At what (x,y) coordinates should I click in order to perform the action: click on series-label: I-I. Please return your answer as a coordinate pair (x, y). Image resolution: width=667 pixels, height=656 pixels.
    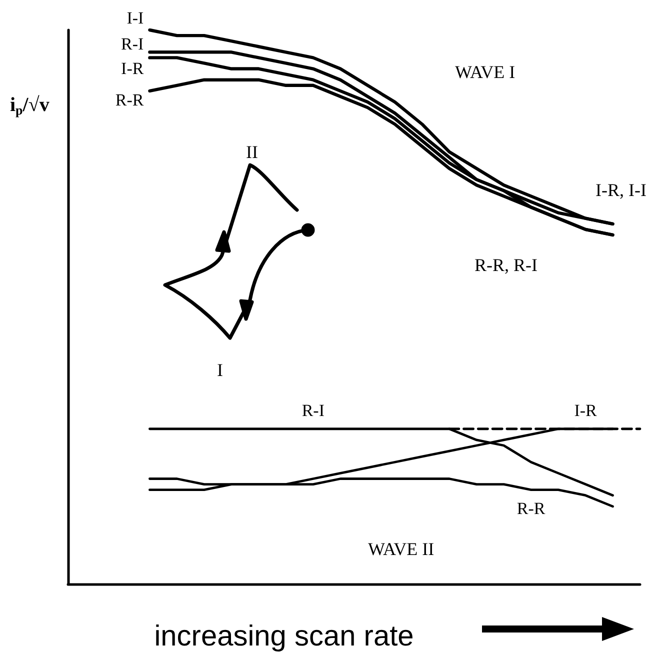
    Looking at the image, I should click on (135, 18).